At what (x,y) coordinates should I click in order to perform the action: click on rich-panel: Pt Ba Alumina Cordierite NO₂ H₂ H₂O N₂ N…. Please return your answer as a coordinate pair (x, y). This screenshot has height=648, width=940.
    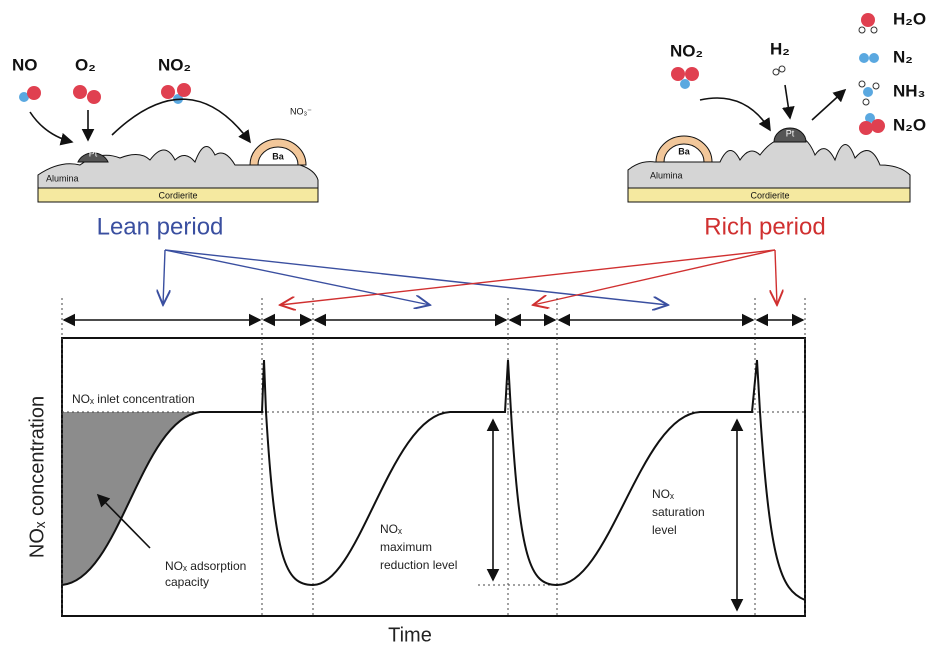
    Looking at the image, I should click on (776, 124).